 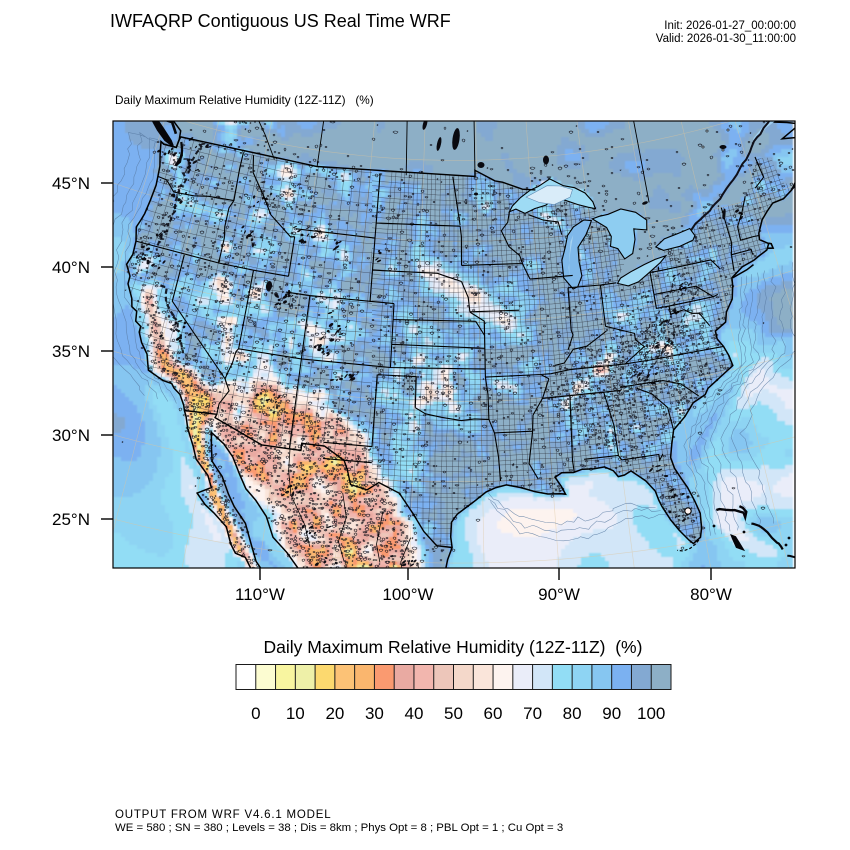 What do you see at coordinates (255, 713) in the screenshot?
I see `svg-text: 0` at bounding box center [255, 713].